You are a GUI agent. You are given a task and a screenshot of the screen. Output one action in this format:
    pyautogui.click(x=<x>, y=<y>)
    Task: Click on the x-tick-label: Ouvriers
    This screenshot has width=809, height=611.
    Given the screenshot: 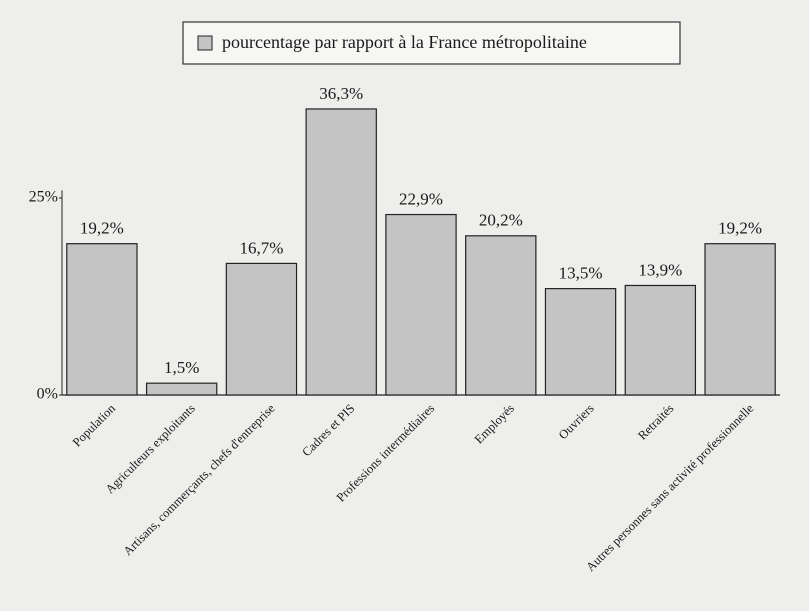 What is the action you would take?
    pyautogui.click(x=576, y=421)
    